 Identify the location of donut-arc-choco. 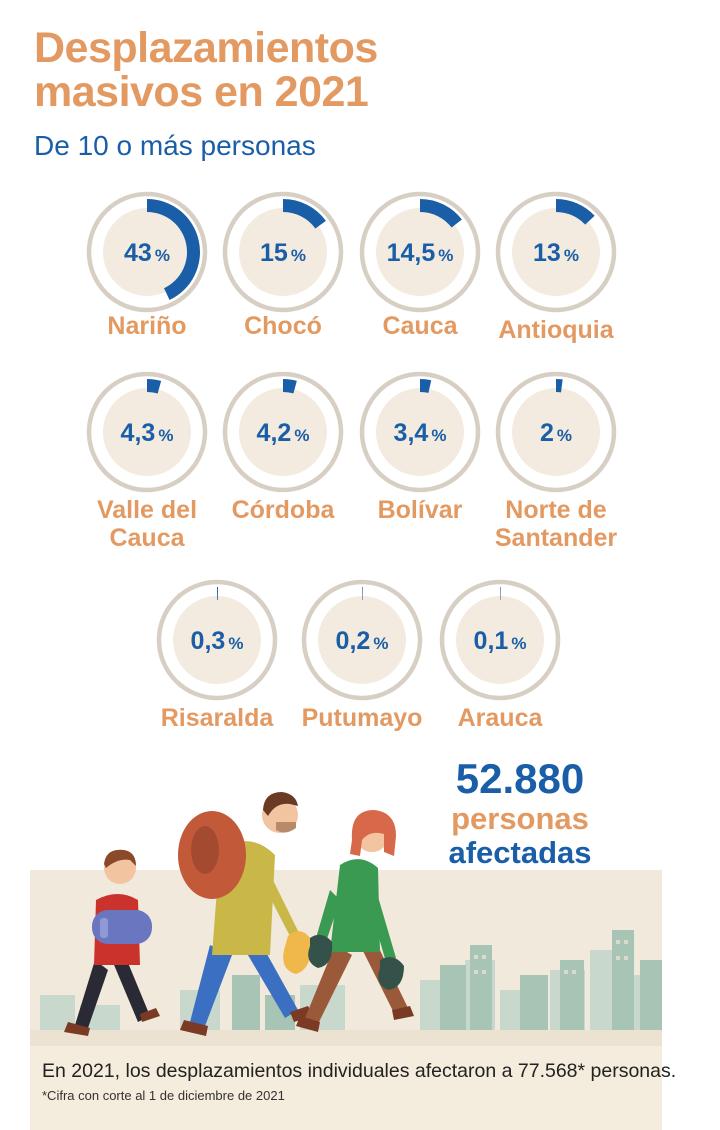
(304, 214).